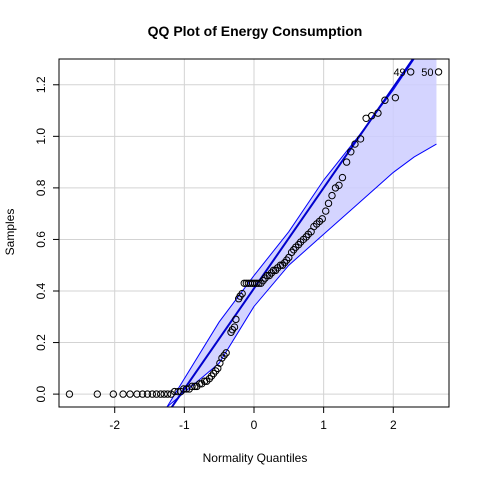  Describe the element at coordinates (255, 458) in the screenshot. I see `x-axis-label: Normality Quantiles` at that location.